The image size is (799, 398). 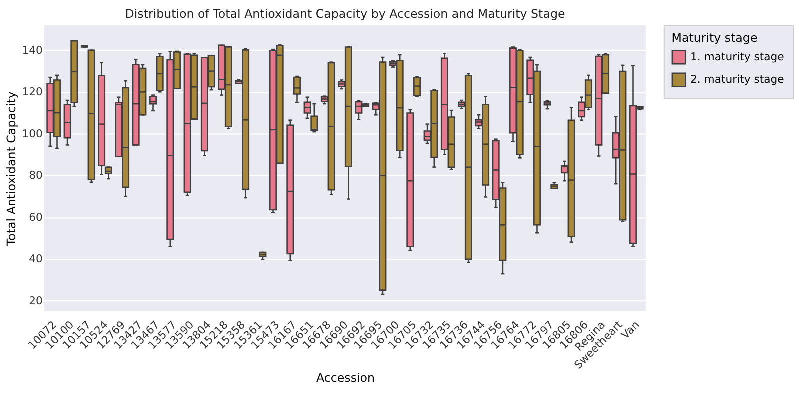 What do you see at coordinates (715, 38) in the screenshot?
I see `legend-title: Maturity stage` at bounding box center [715, 38].